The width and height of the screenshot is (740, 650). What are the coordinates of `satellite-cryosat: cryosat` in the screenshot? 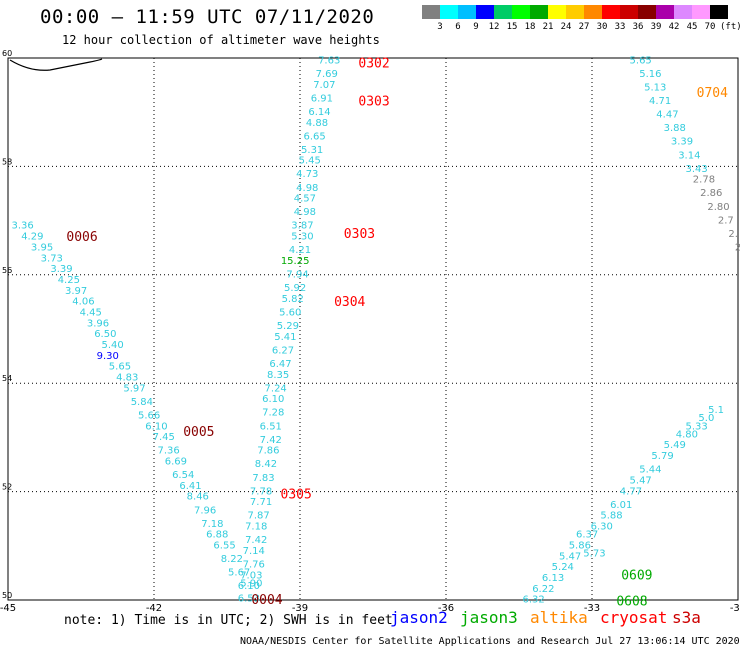 It's located at (634, 617).